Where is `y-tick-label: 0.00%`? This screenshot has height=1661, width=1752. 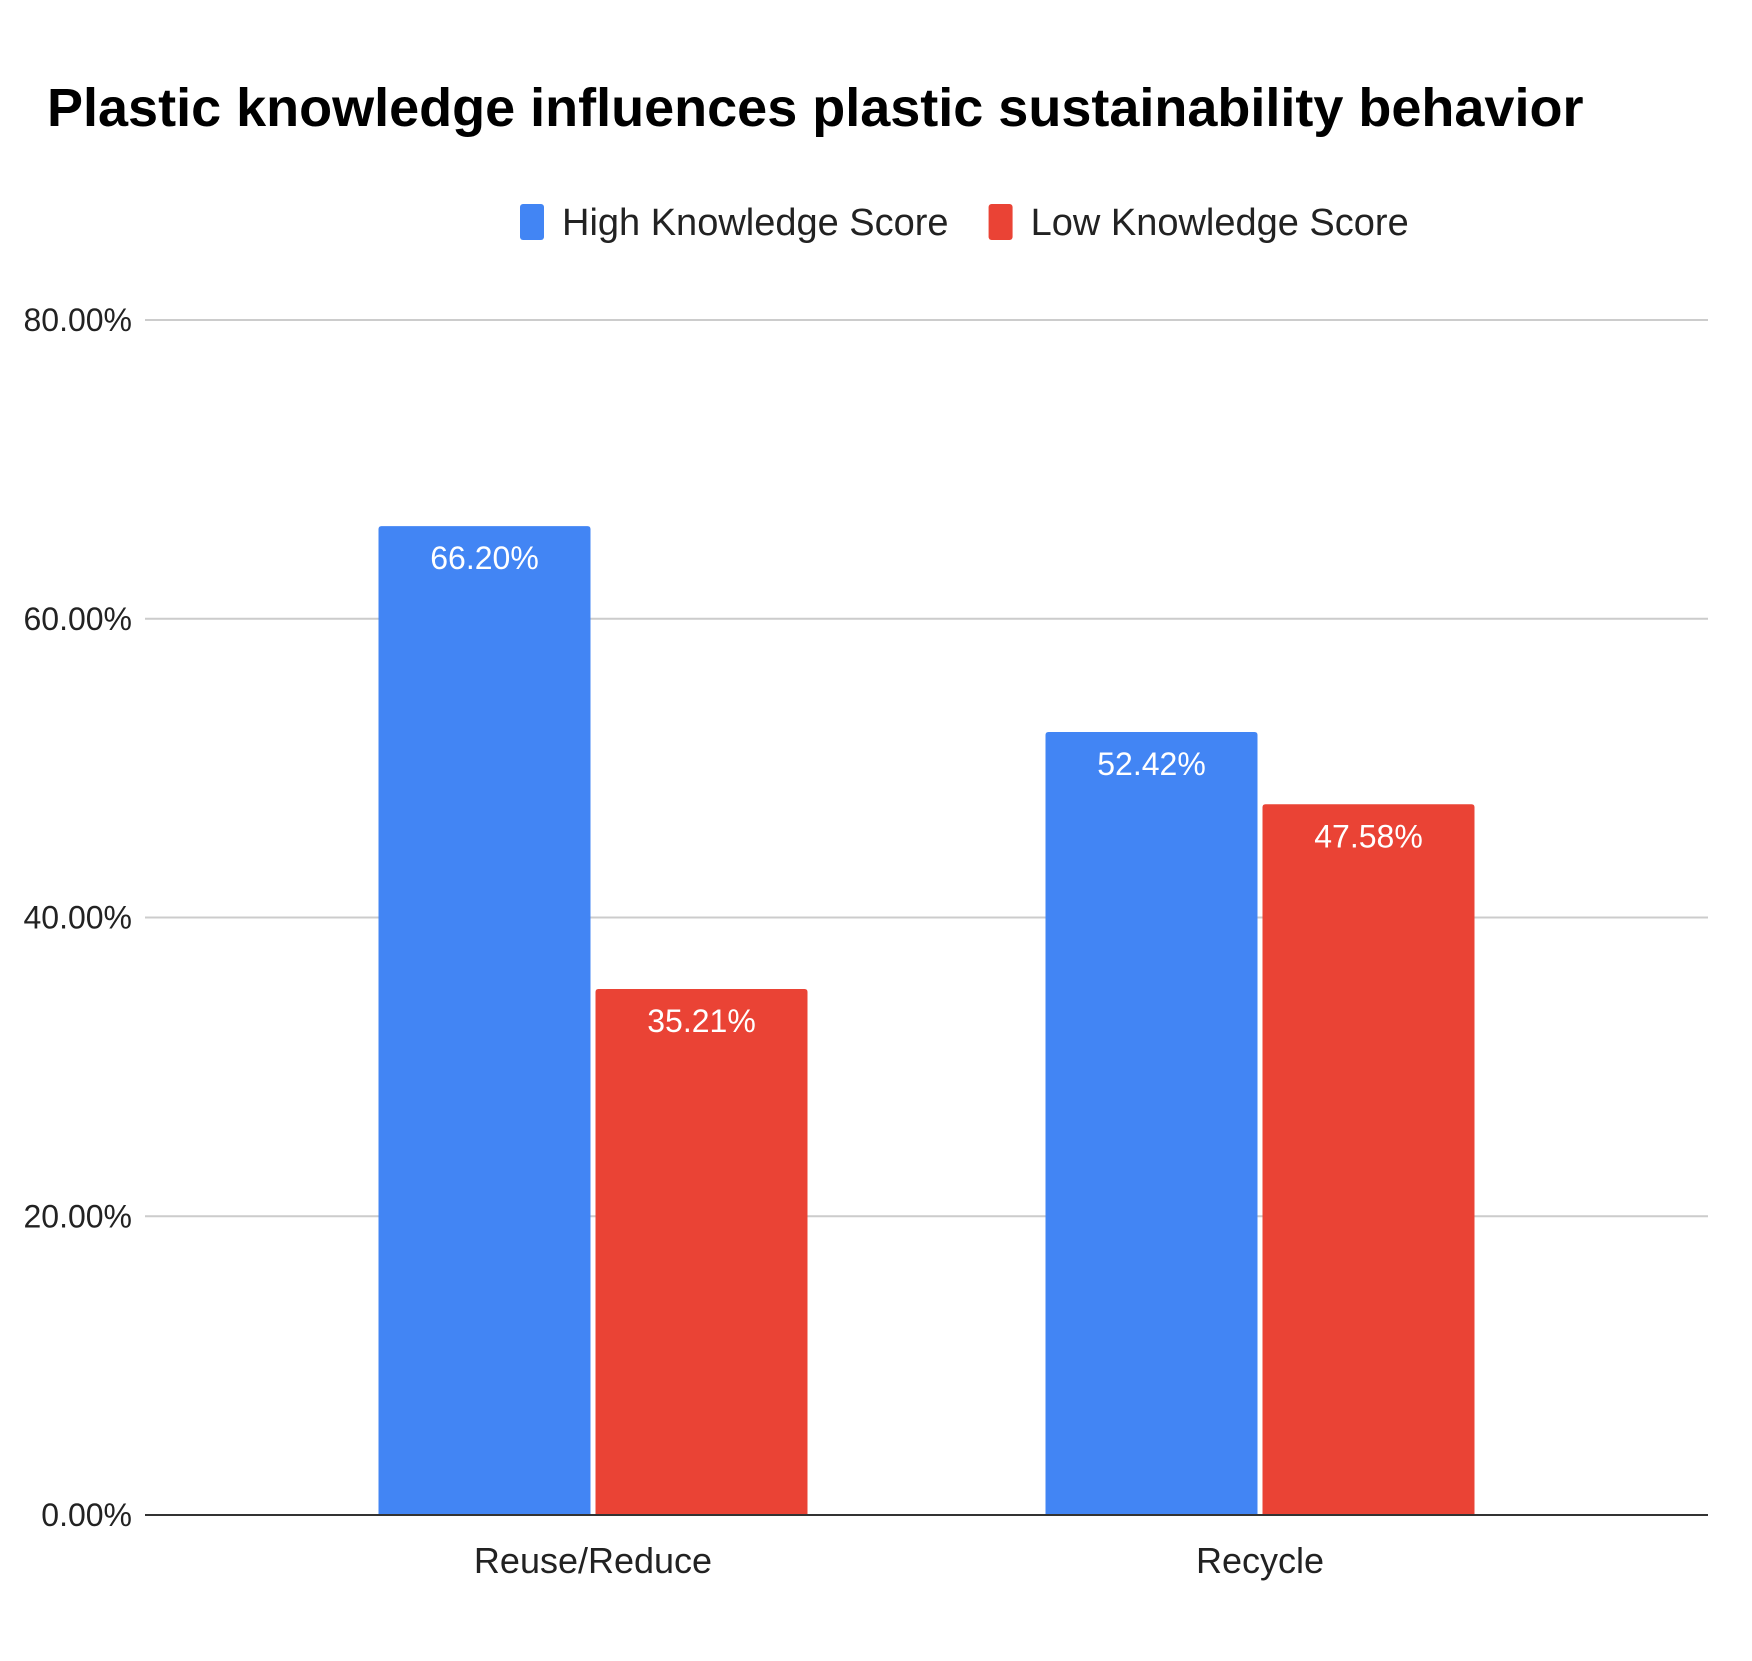
y-tick-label: 0.00% is located at coordinates (86, 1515).